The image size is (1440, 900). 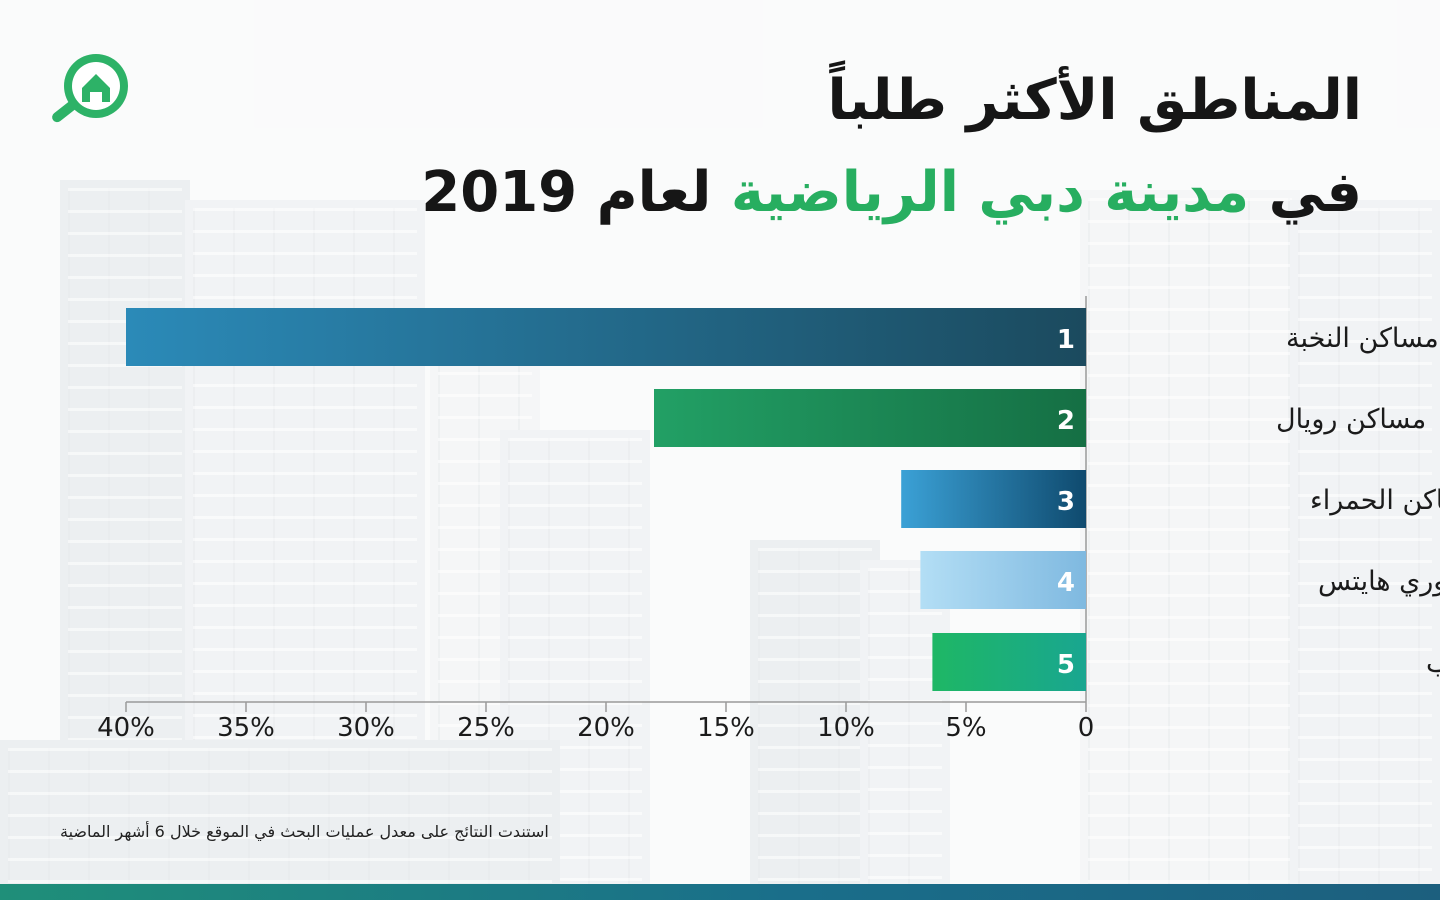 What do you see at coordinates (1305, 192) in the screenshot?
I see `title-prefix: في` at bounding box center [1305, 192].